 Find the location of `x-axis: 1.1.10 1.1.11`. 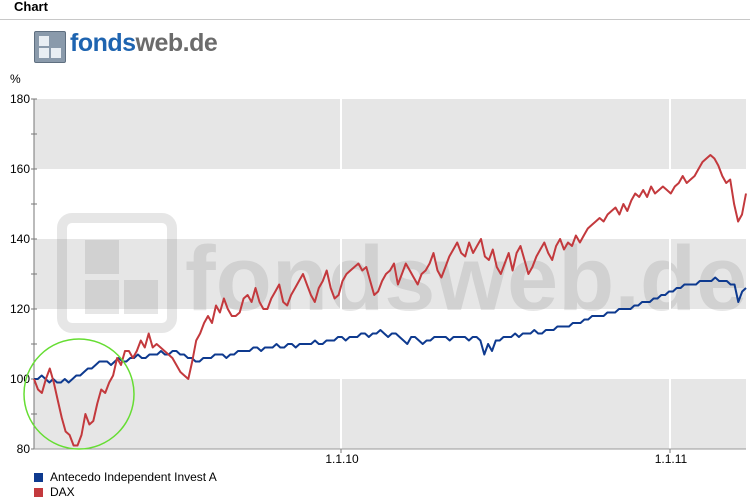

x-axis: 1.1.10 1.1.11 is located at coordinates (390, 457).